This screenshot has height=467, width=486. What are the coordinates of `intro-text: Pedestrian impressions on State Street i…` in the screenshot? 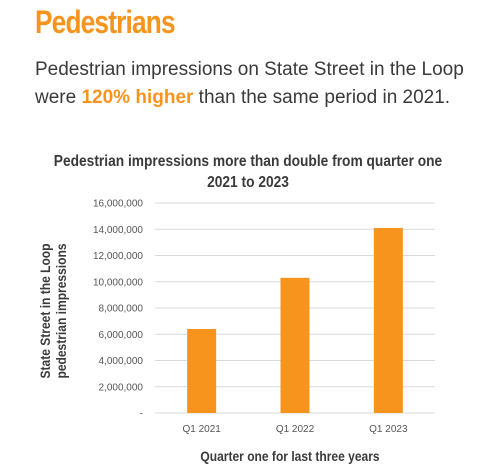 It's located at (255, 84).